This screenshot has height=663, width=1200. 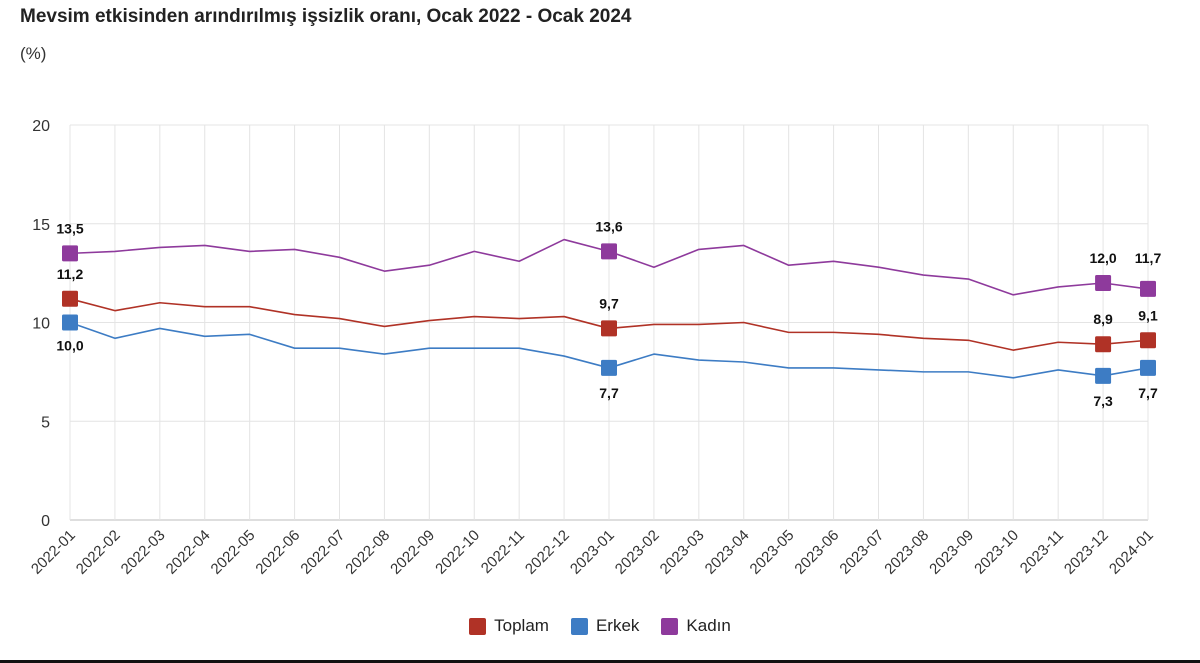 I want to click on y-tick-label: 0, so click(x=45, y=521).